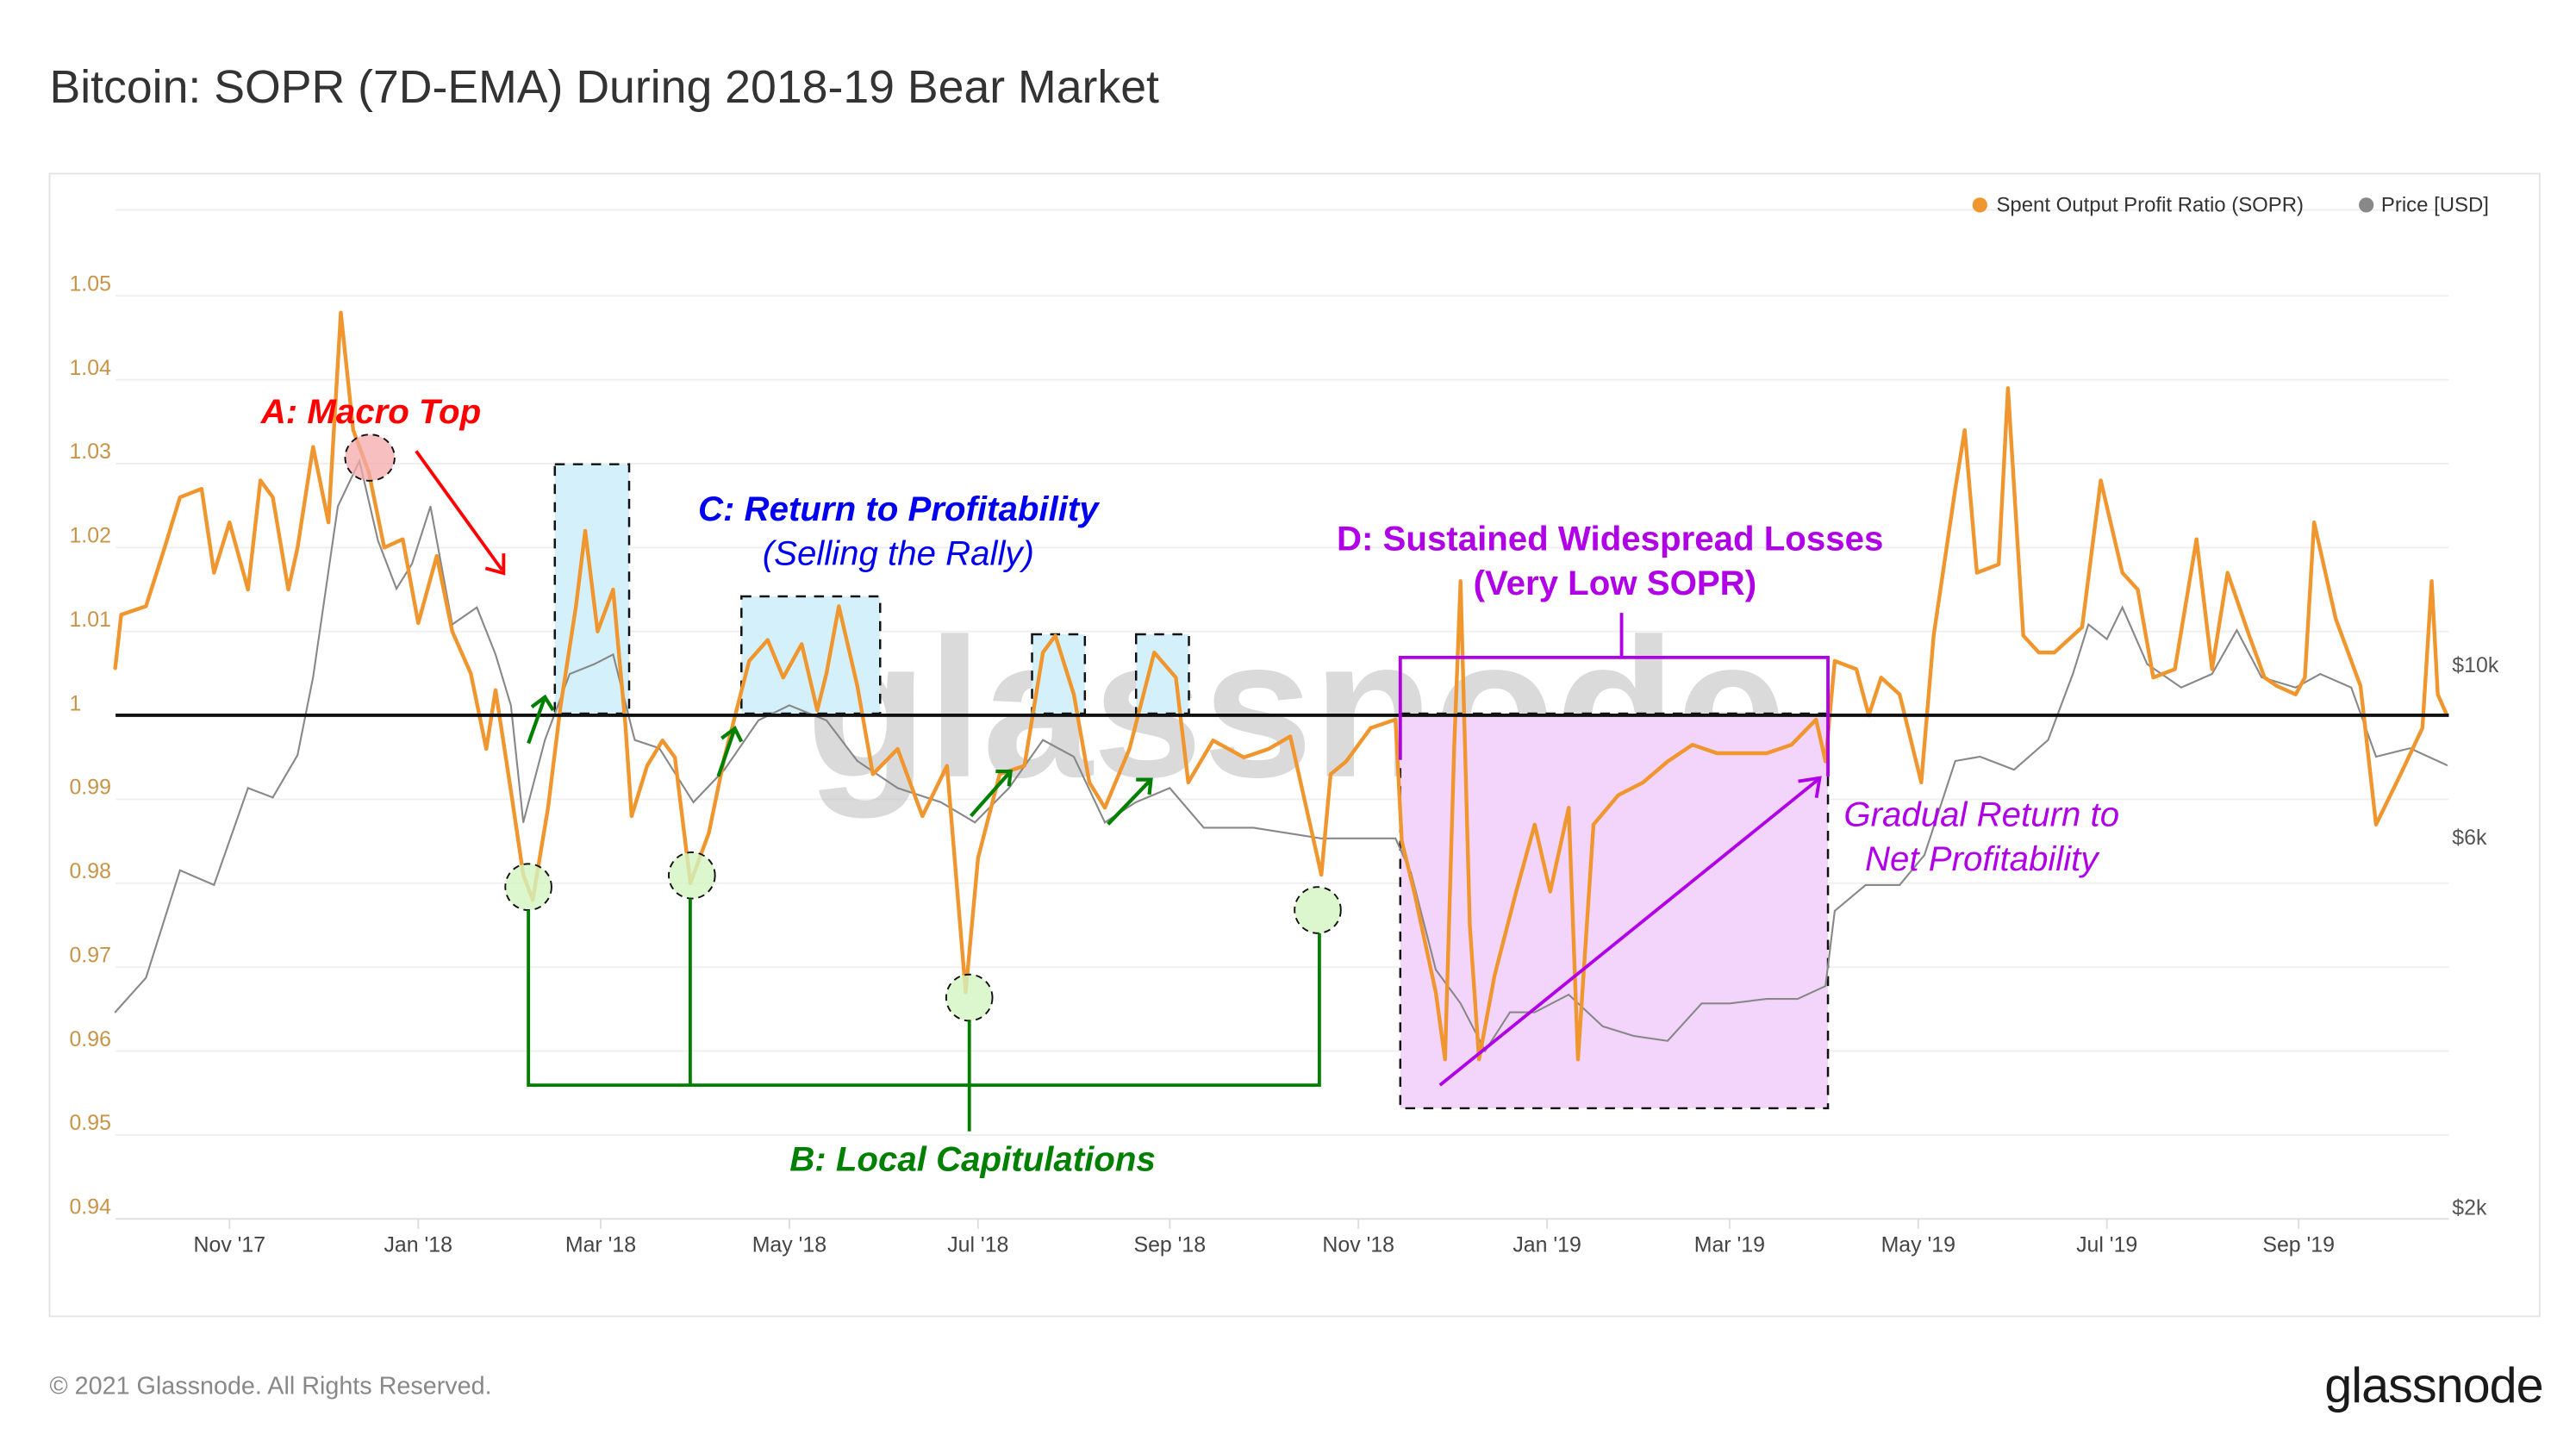 The width and height of the screenshot is (2576, 1447). What do you see at coordinates (1547, 1245) in the screenshot?
I see `x-tick-label: Jan '19` at bounding box center [1547, 1245].